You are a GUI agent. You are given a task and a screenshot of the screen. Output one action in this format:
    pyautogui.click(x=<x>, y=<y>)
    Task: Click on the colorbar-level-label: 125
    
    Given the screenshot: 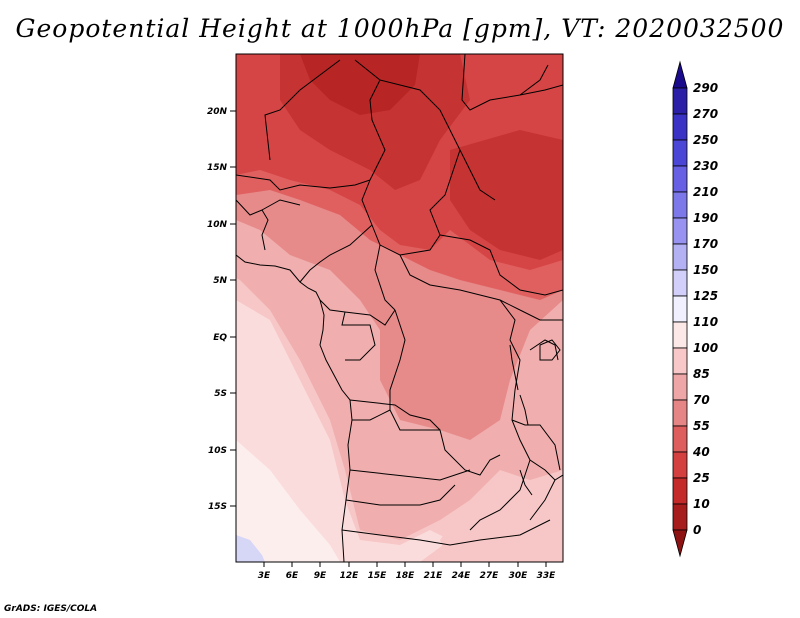 What is the action you would take?
    pyautogui.click(x=705, y=296)
    